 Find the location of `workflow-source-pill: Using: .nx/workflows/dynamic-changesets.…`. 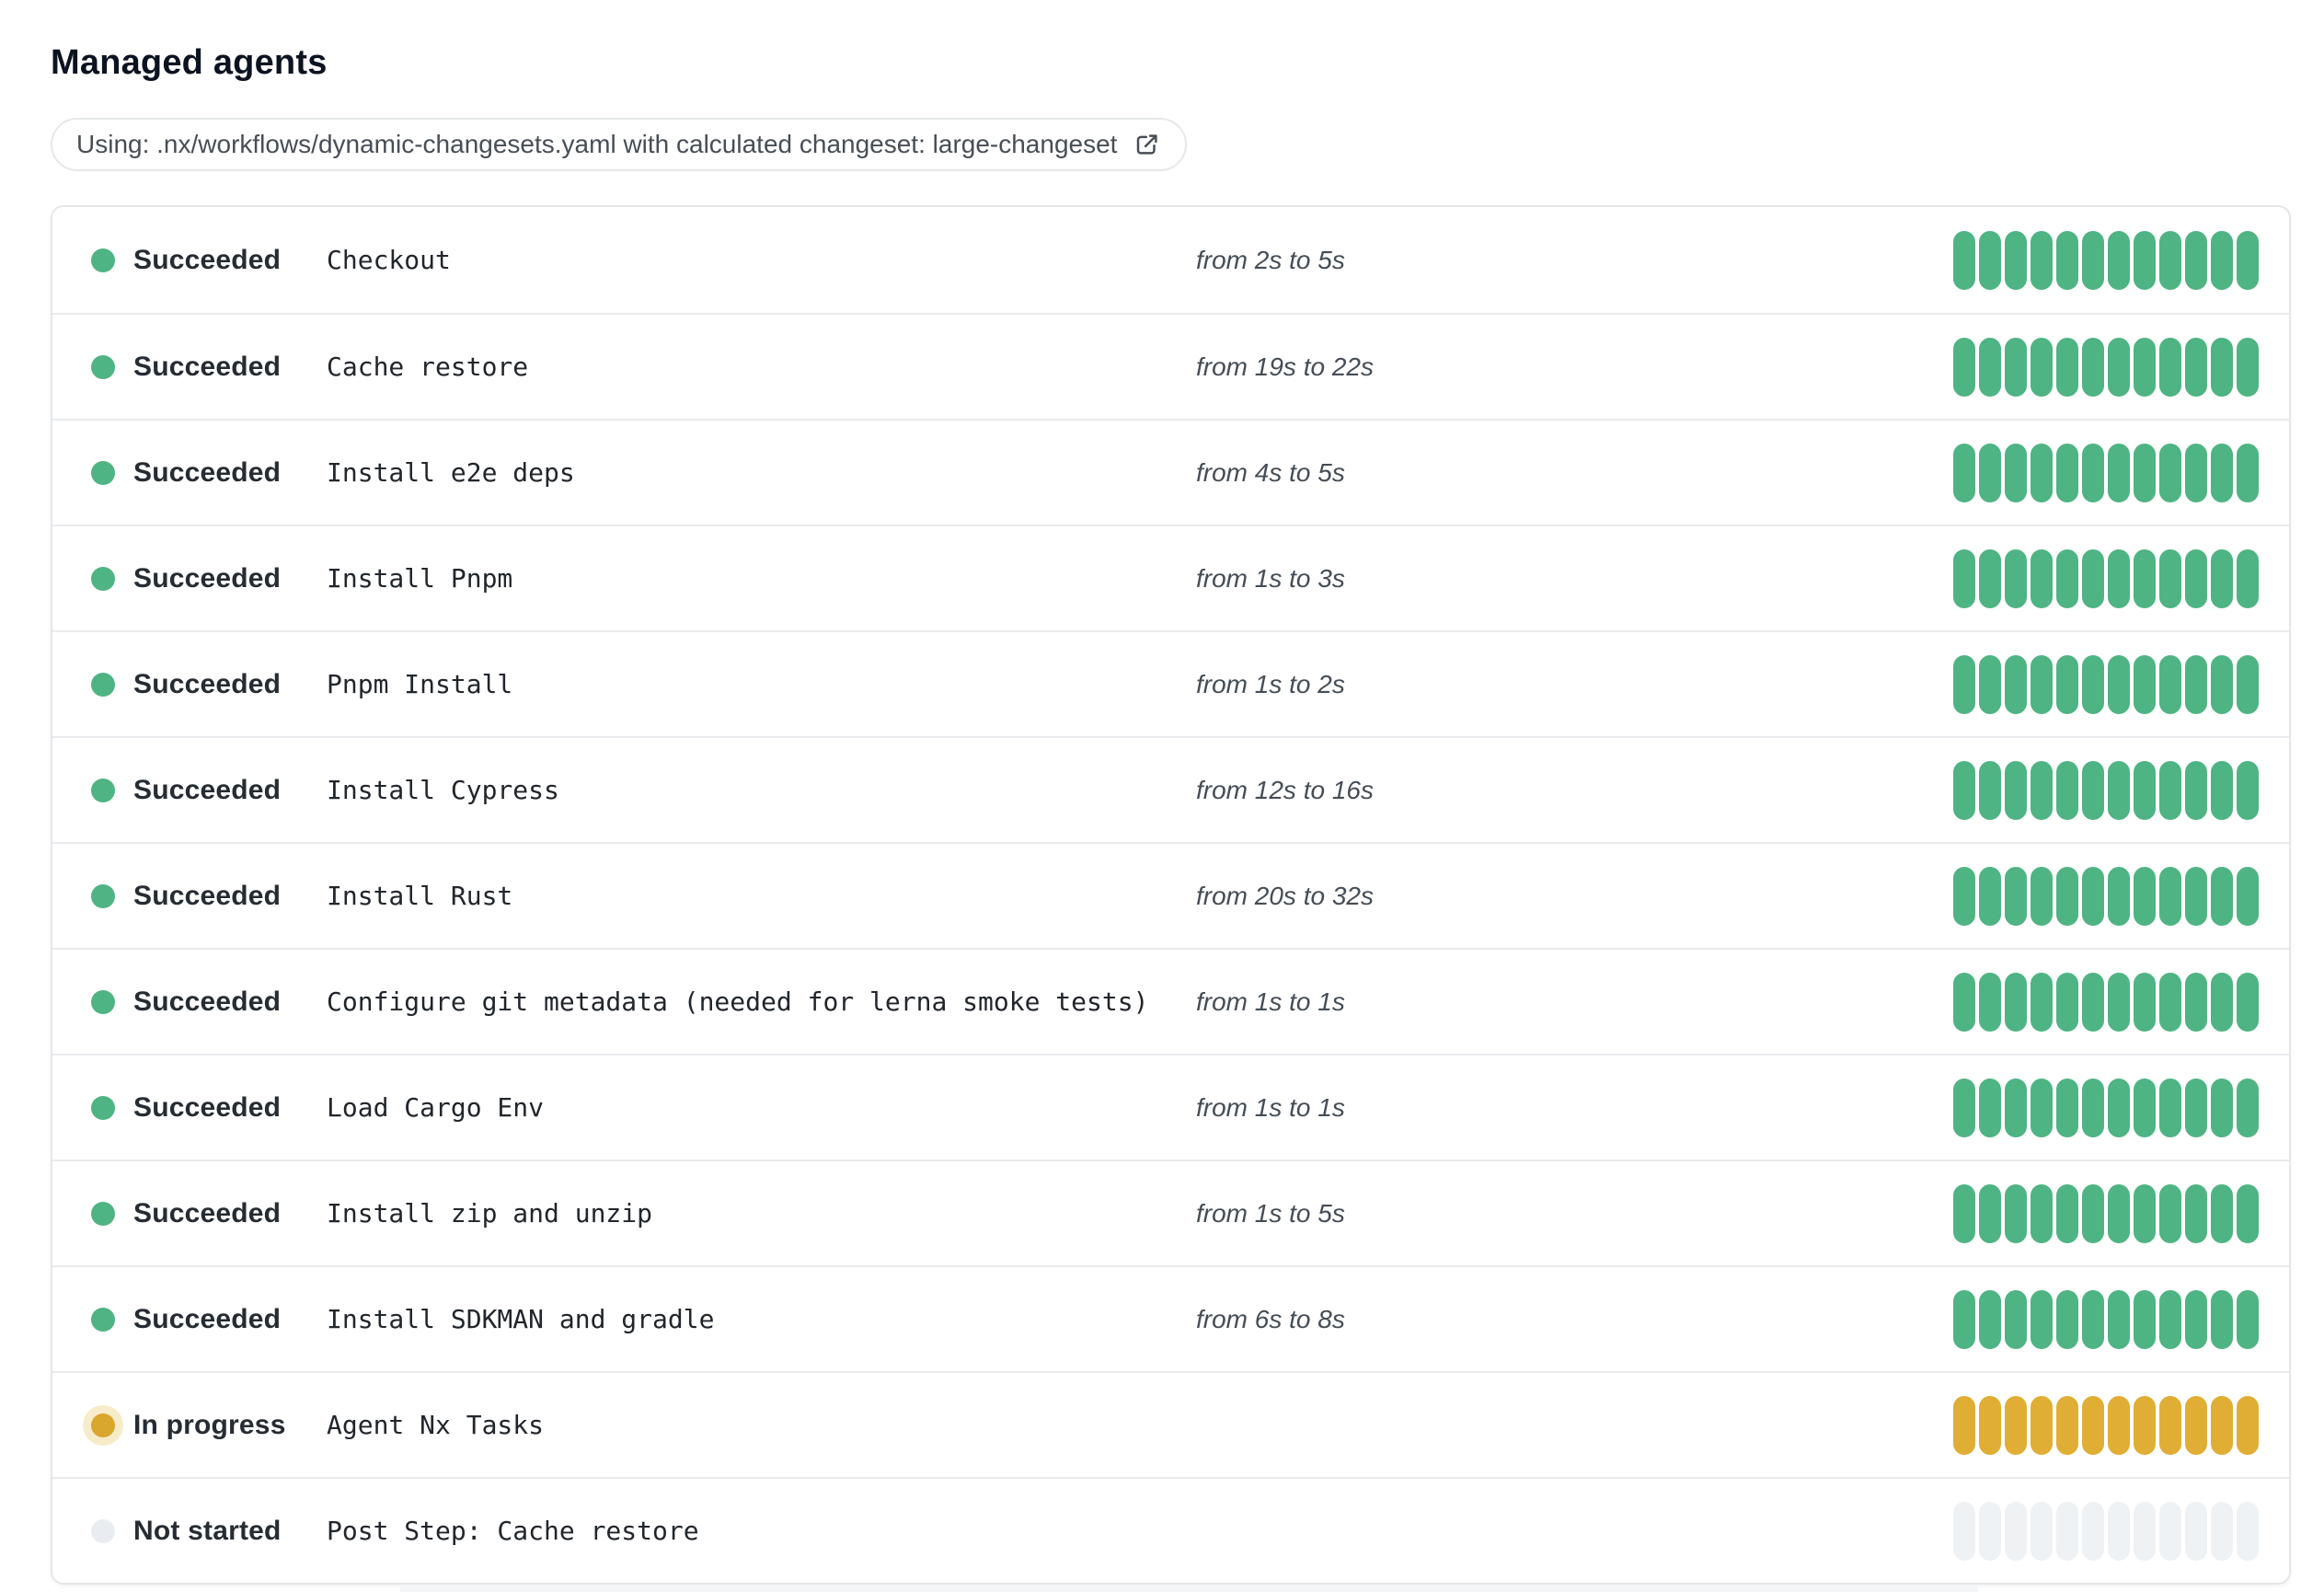

workflow-source-pill: Using: .nx/workflows/dynamic-changesets.… is located at coordinates (619, 144).